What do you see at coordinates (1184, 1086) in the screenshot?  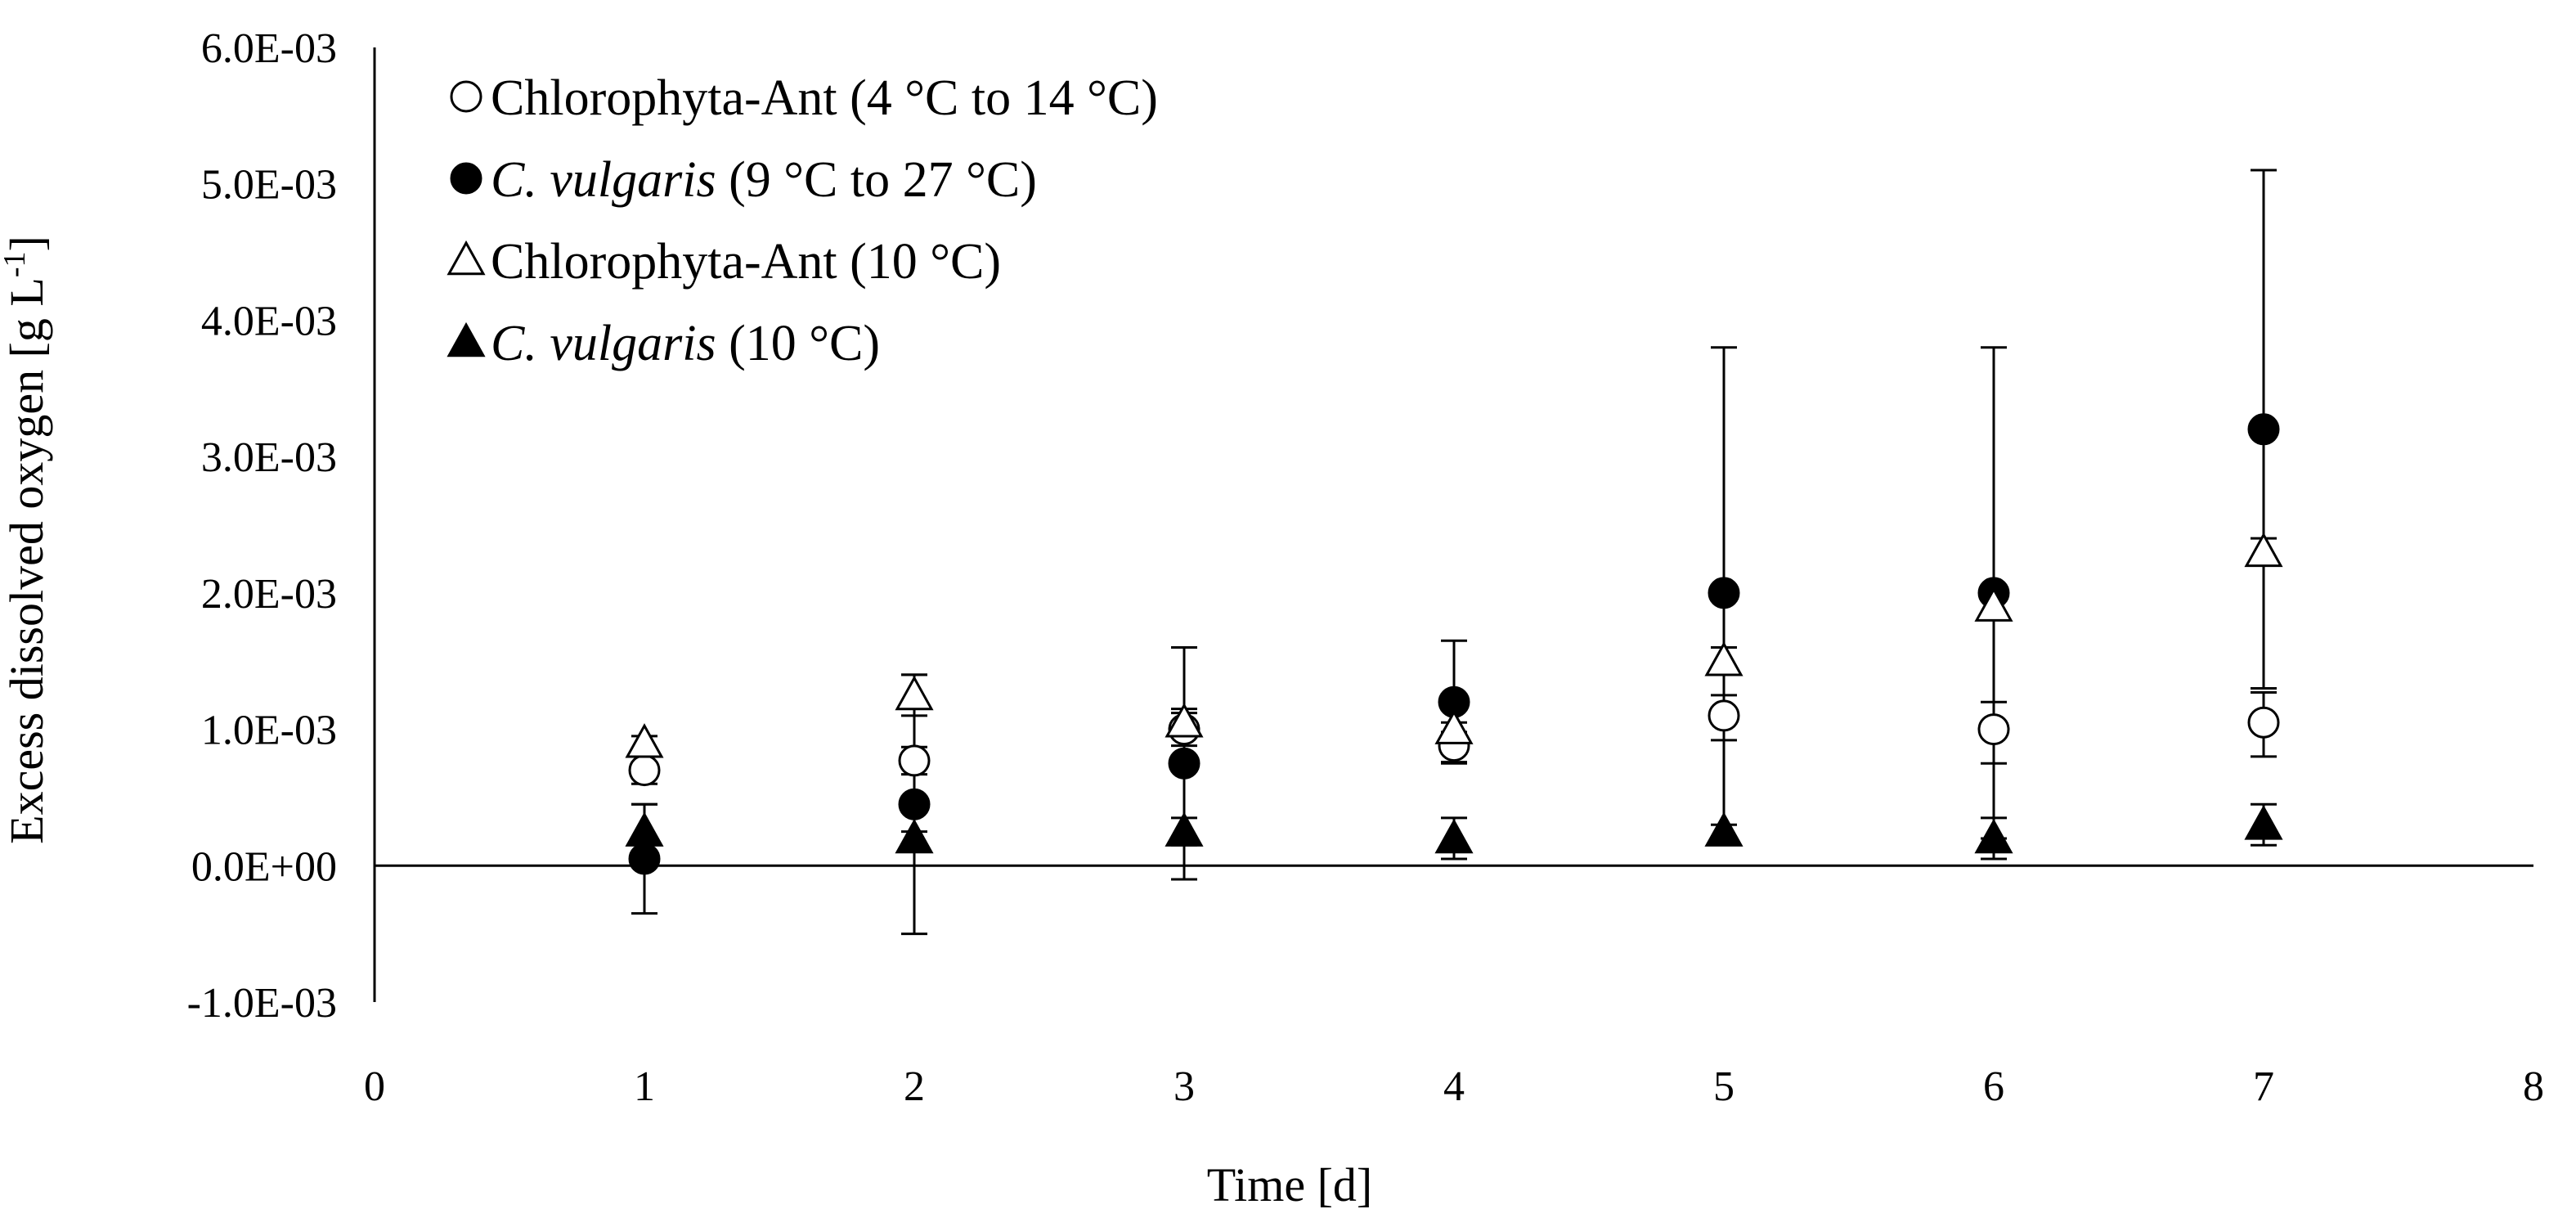 I see `x-tick-label: 3` at bounding box center [1184, 1086].